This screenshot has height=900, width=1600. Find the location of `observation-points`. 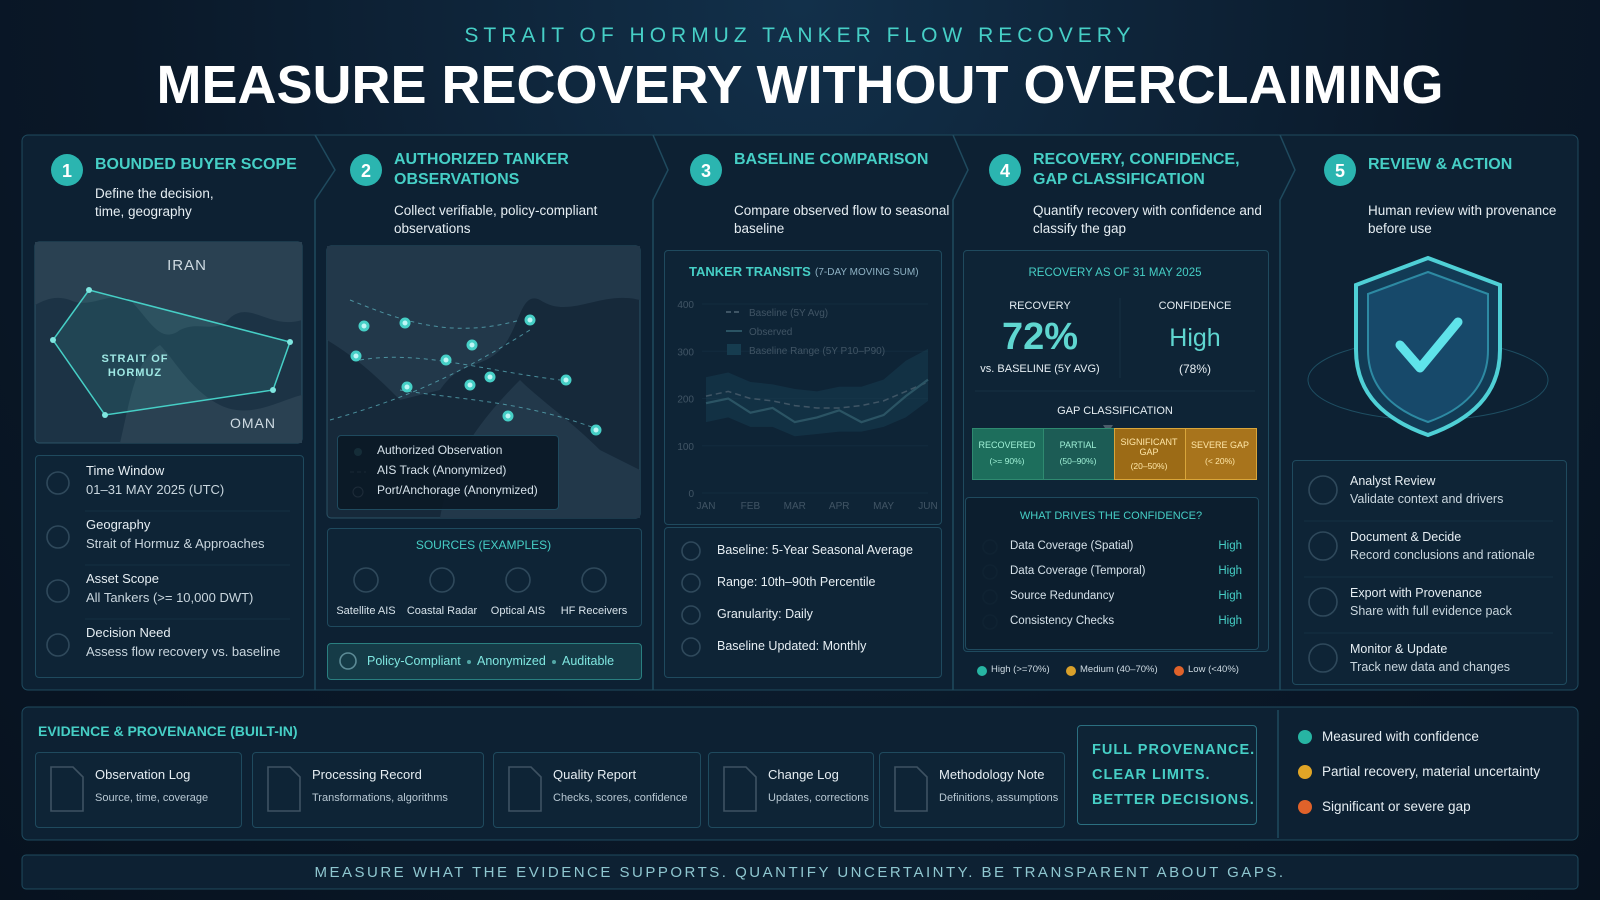

observation-points is located at coordinates (476, 375).